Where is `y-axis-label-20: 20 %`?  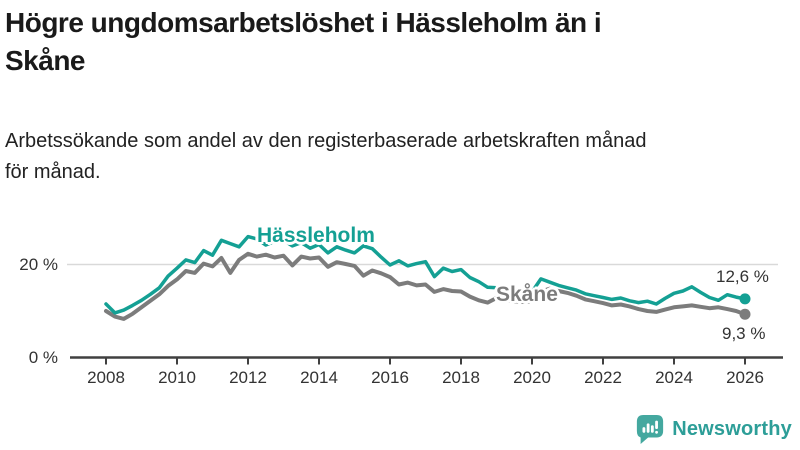 y-axis-label-20: 20 % is located at coordinates (38, 264).